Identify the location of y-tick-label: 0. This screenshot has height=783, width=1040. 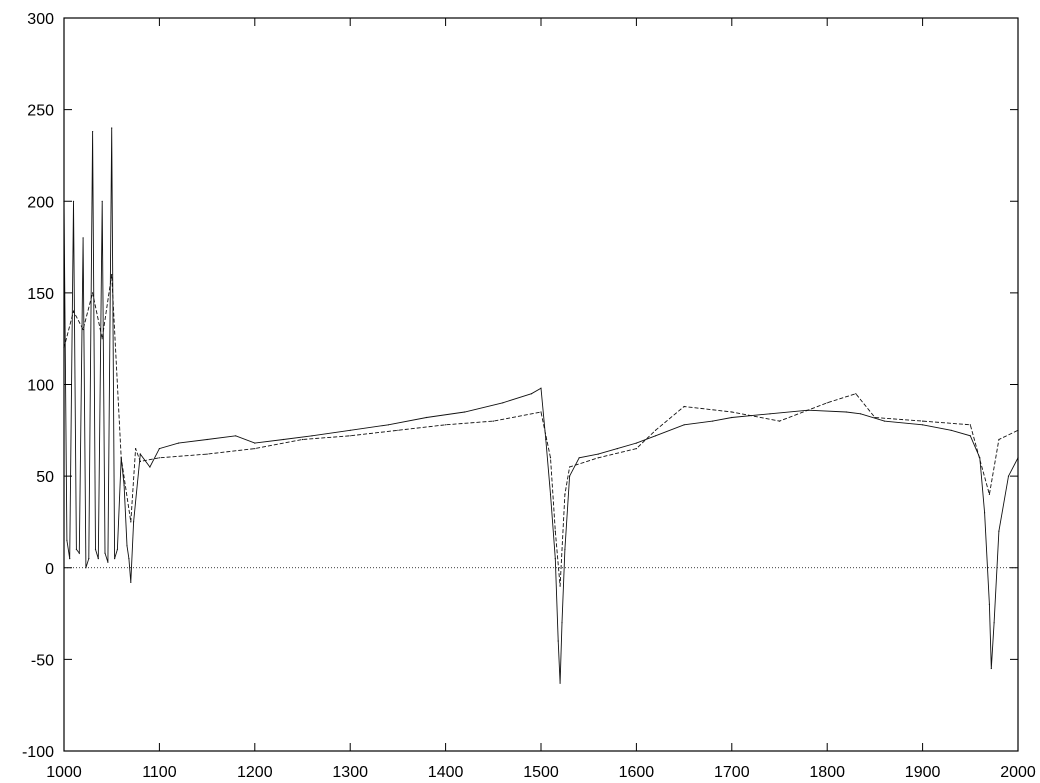
(49, 569).